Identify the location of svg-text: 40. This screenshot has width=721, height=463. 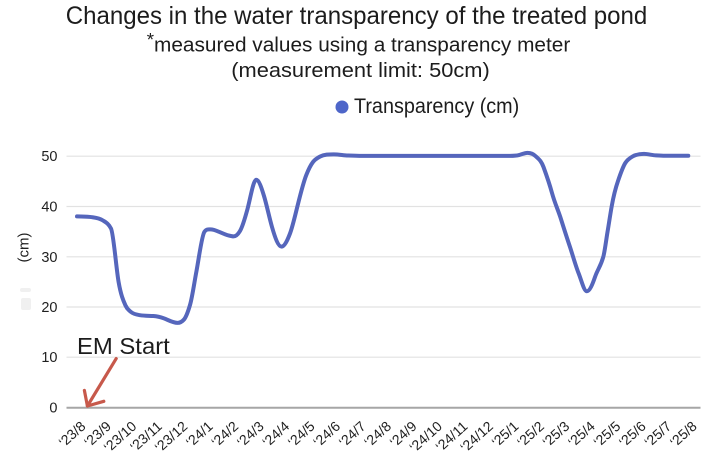
(49, 208).